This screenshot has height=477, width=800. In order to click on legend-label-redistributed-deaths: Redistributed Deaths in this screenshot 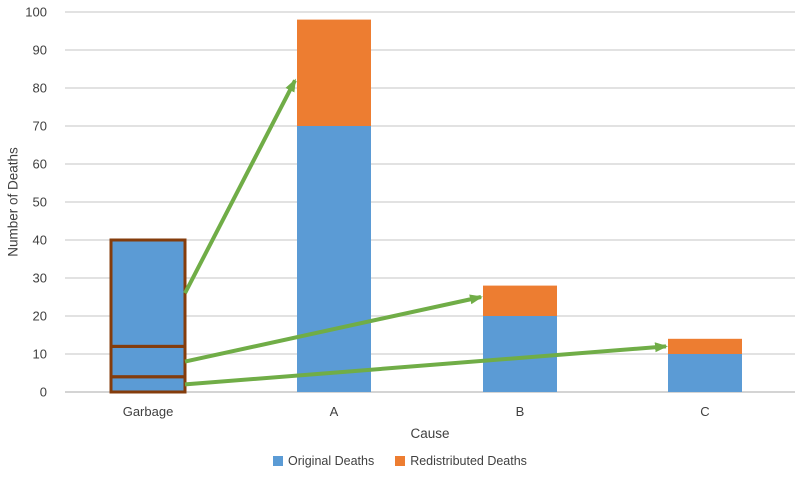, I will do `click(468, 461)`.